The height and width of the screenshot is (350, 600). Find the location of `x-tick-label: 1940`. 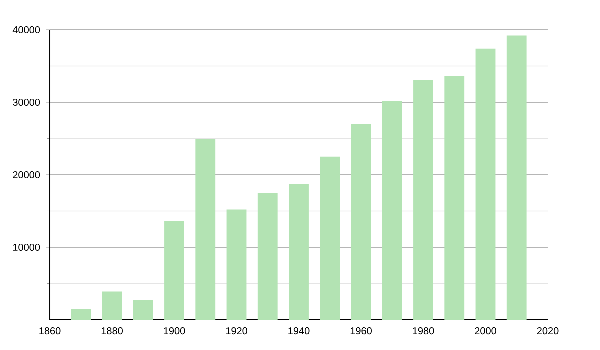

x-tick-label: 1940 is located at coordinates (299, 331).